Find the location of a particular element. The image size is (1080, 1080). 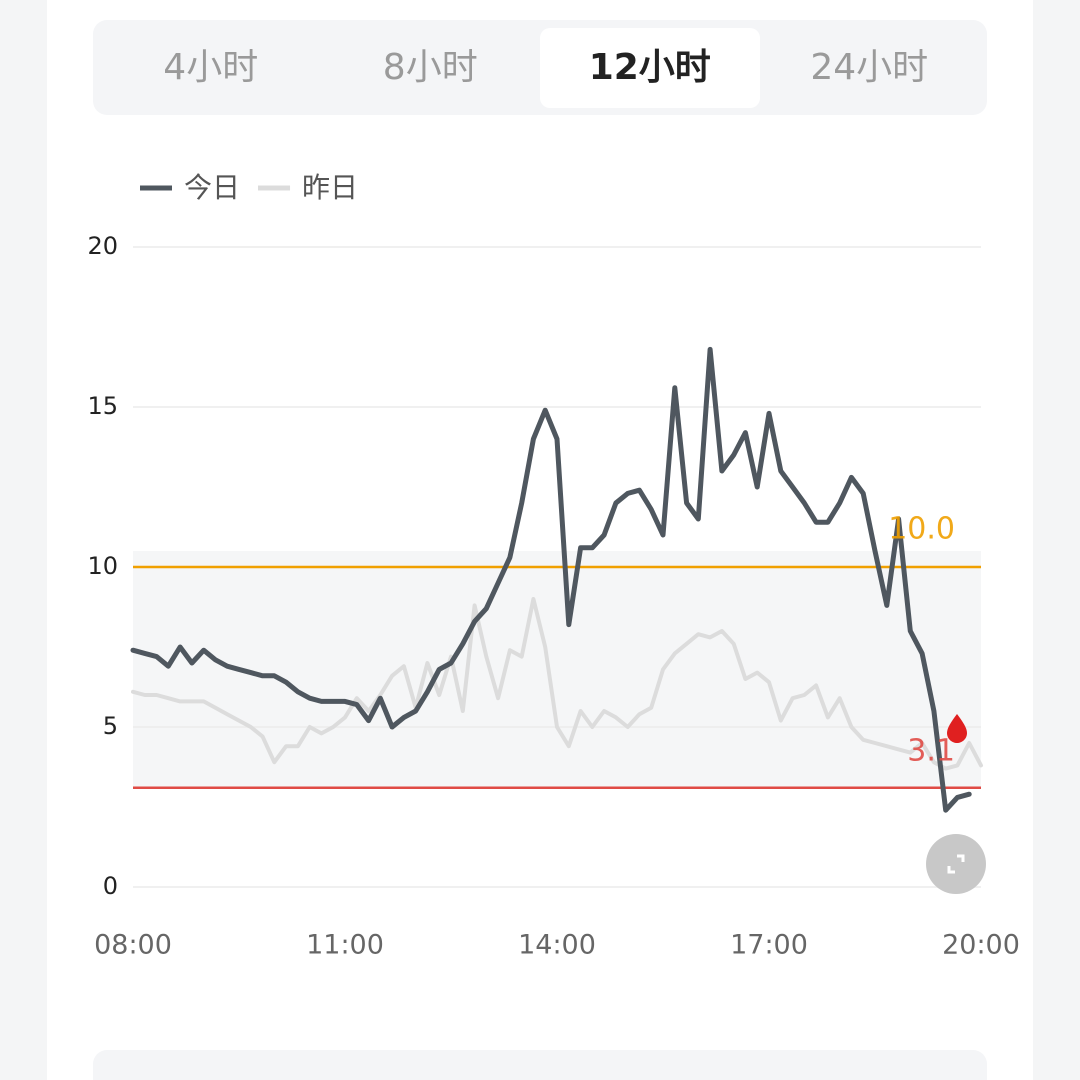

x-tick-label: 17:00 is located at coordinates (769, 945).